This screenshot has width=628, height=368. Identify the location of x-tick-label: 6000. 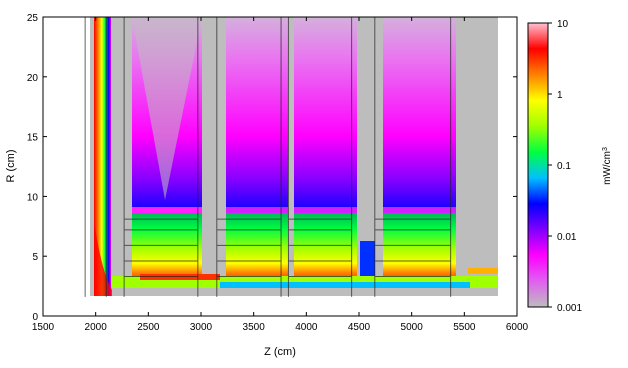
(517, 327).